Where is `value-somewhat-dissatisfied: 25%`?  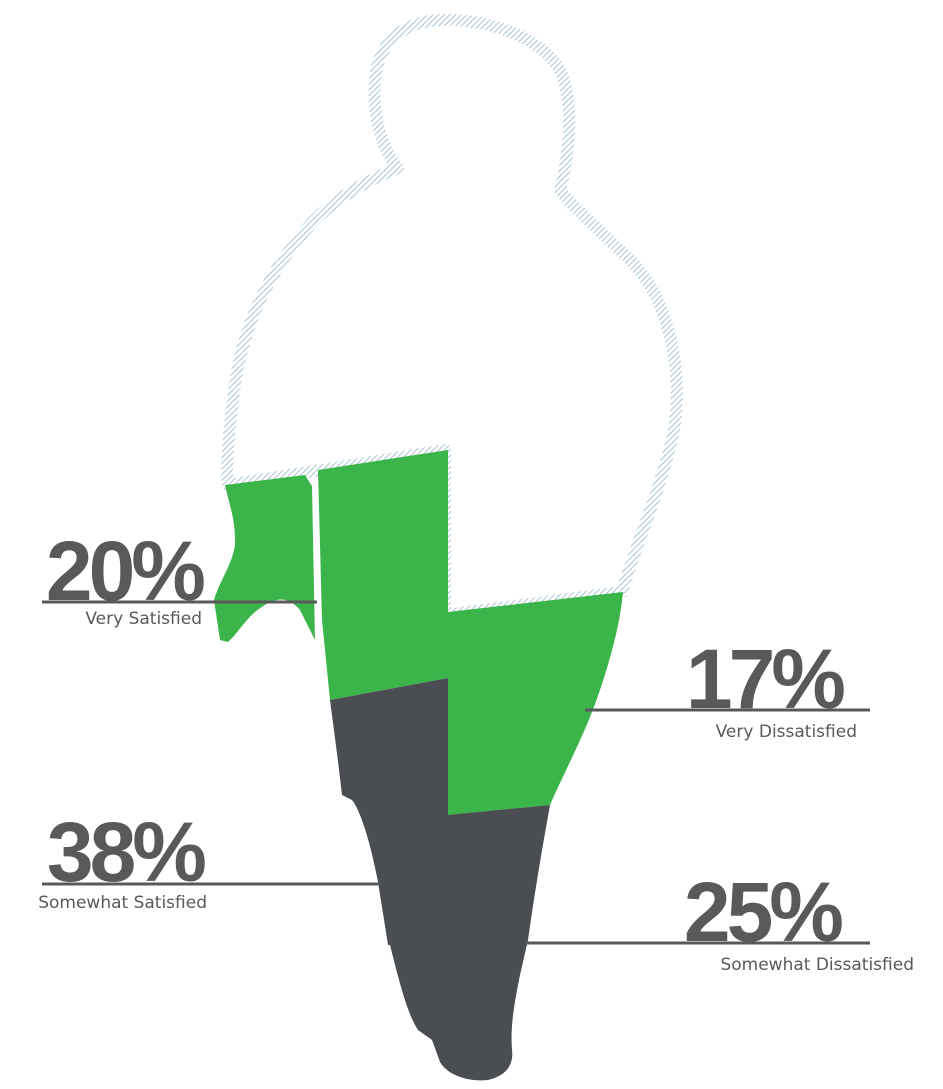 value-somewhat-dissatisfied: 25% is located at coordinates (763, 912).